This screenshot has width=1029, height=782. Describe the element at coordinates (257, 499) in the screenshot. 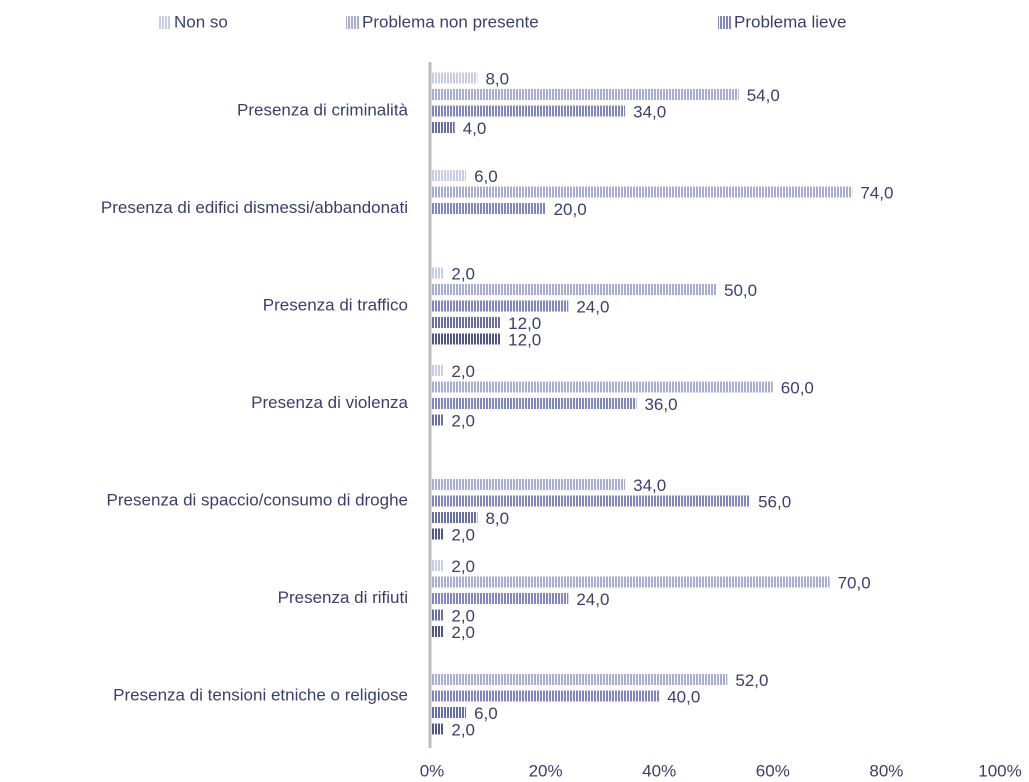

I see `category-label: Presenza di spaccio/consumo di droghe` at that location.